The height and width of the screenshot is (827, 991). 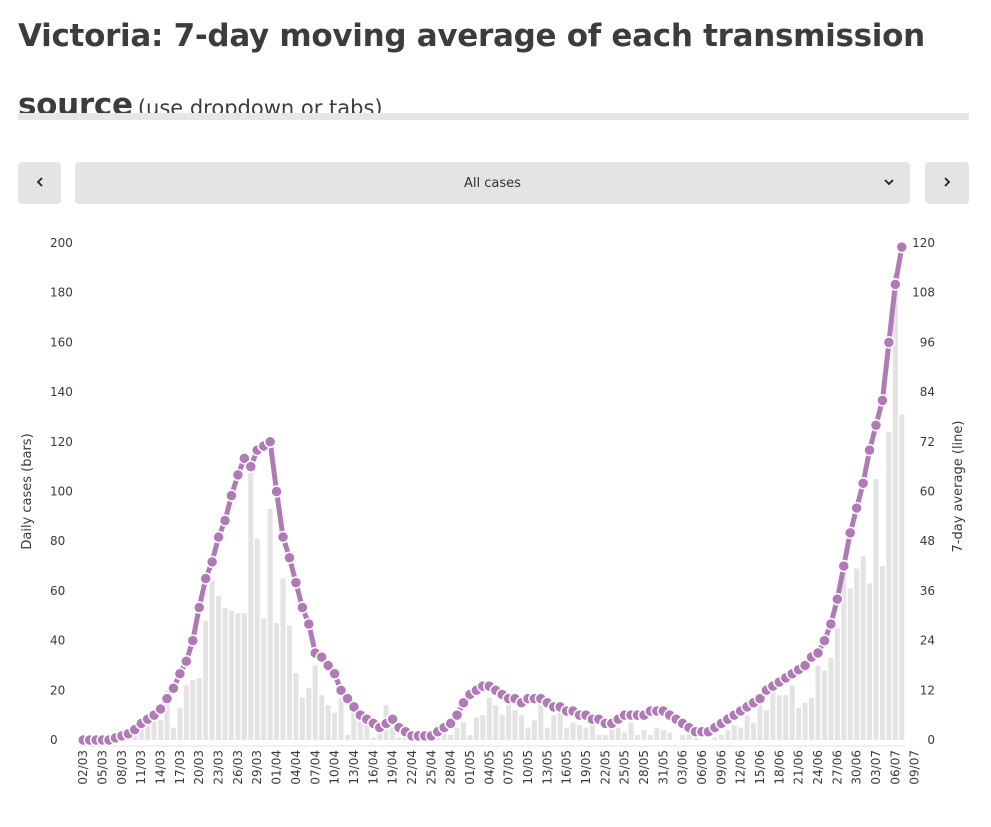 What do you see at coordinates (721, 767) in the screenshot?
I see `x-tick-label: 09/06` at bounding box center [721, 767].